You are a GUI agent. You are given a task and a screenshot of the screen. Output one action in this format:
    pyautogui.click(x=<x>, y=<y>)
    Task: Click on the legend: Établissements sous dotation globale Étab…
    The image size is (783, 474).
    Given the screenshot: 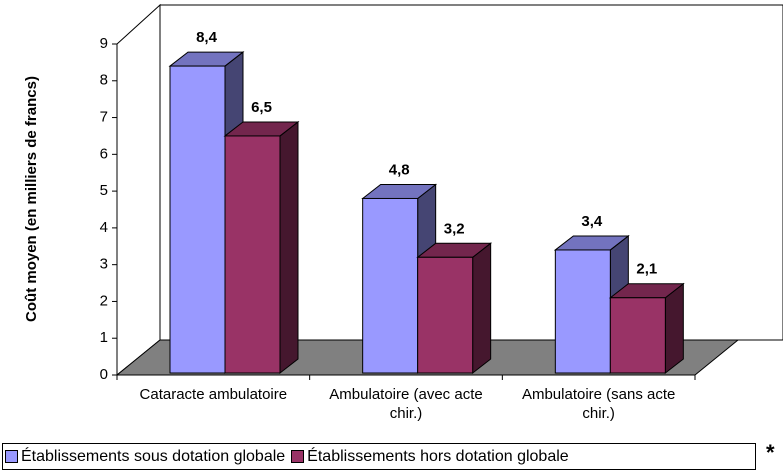 What is the action you would take?
    pyautogui.click(x=379, y=456)
    